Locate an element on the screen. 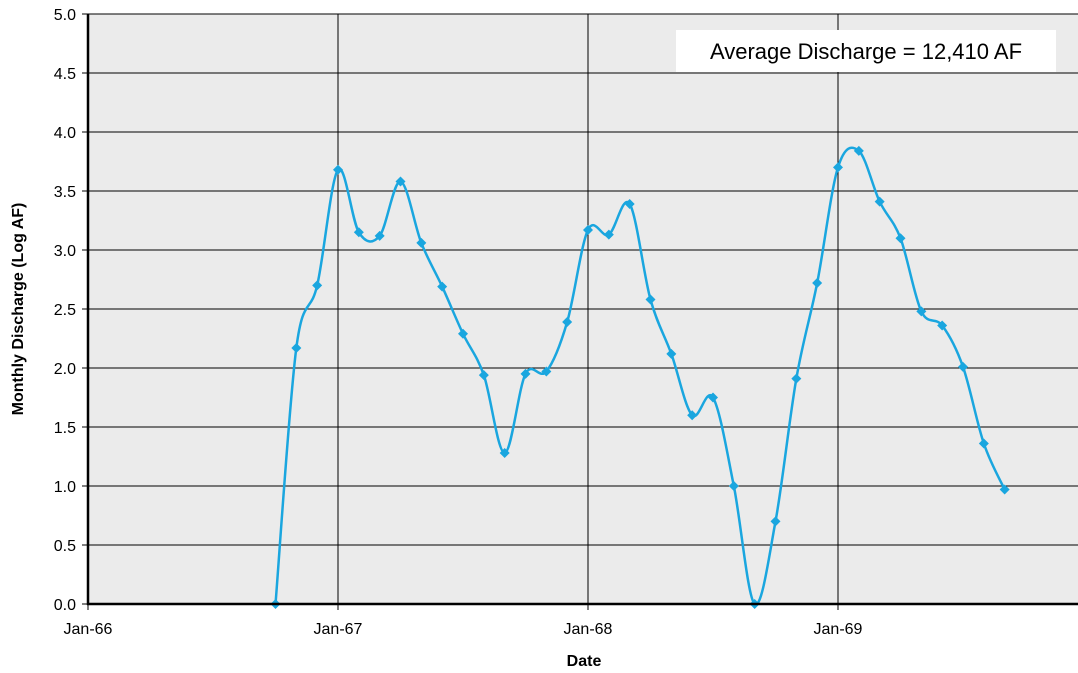  y-tick-label: 3.5 is located at coordinates (65, 192).